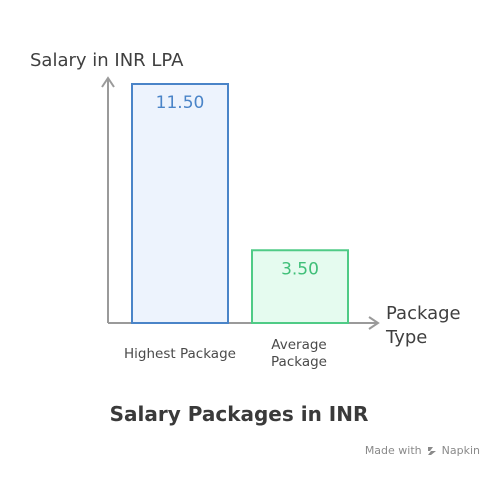 This screenshot has width=504, height=480. I want to click on category-label-2: Average, so click(298, 345).